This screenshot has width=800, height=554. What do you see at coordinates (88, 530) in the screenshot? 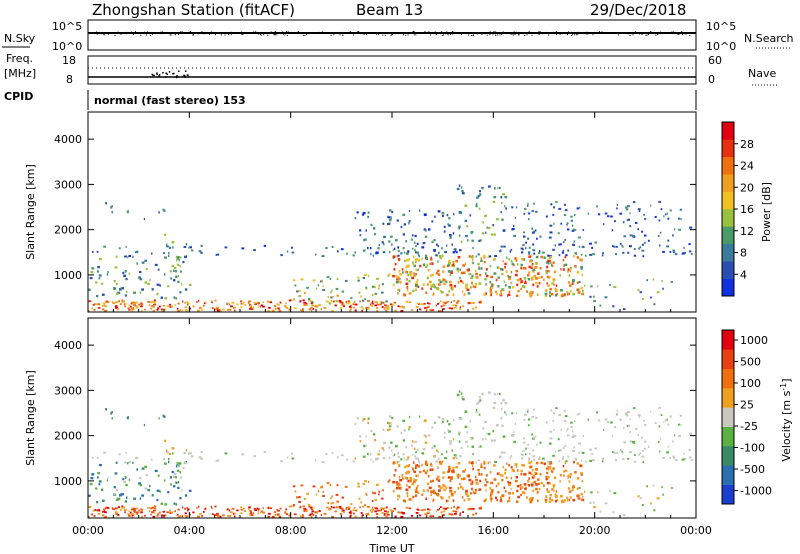
I see `x-tick-label: 00:00` at bounding box center [88, 530].